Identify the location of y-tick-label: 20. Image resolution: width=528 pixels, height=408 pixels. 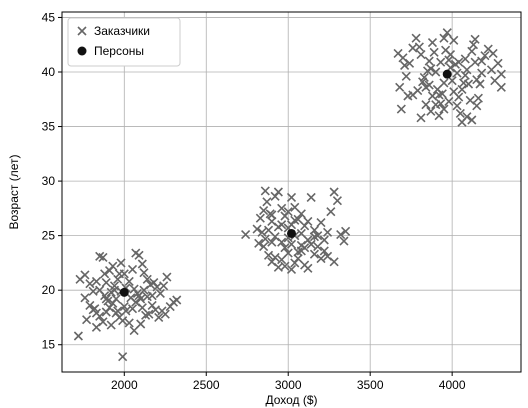
(49, 290).